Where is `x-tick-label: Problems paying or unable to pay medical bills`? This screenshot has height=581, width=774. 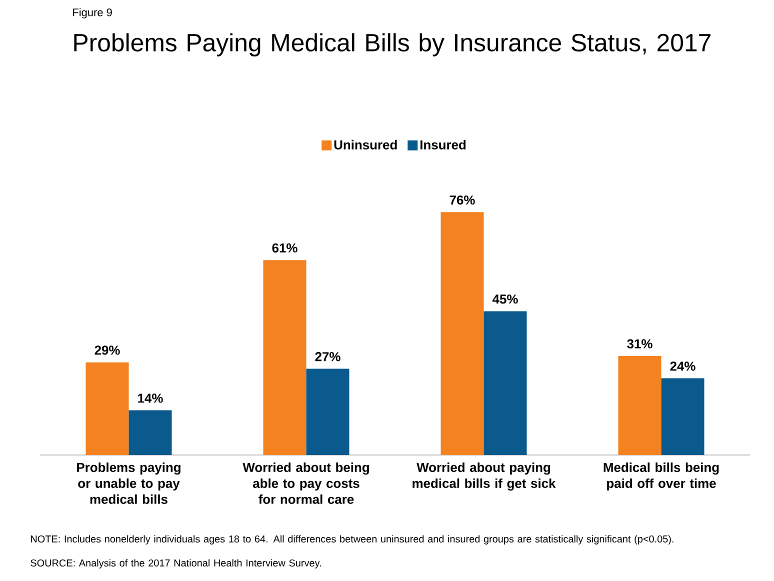
x-tick-label: Problems paying or unable to pay medical bills is located at coordinates (128, 483).